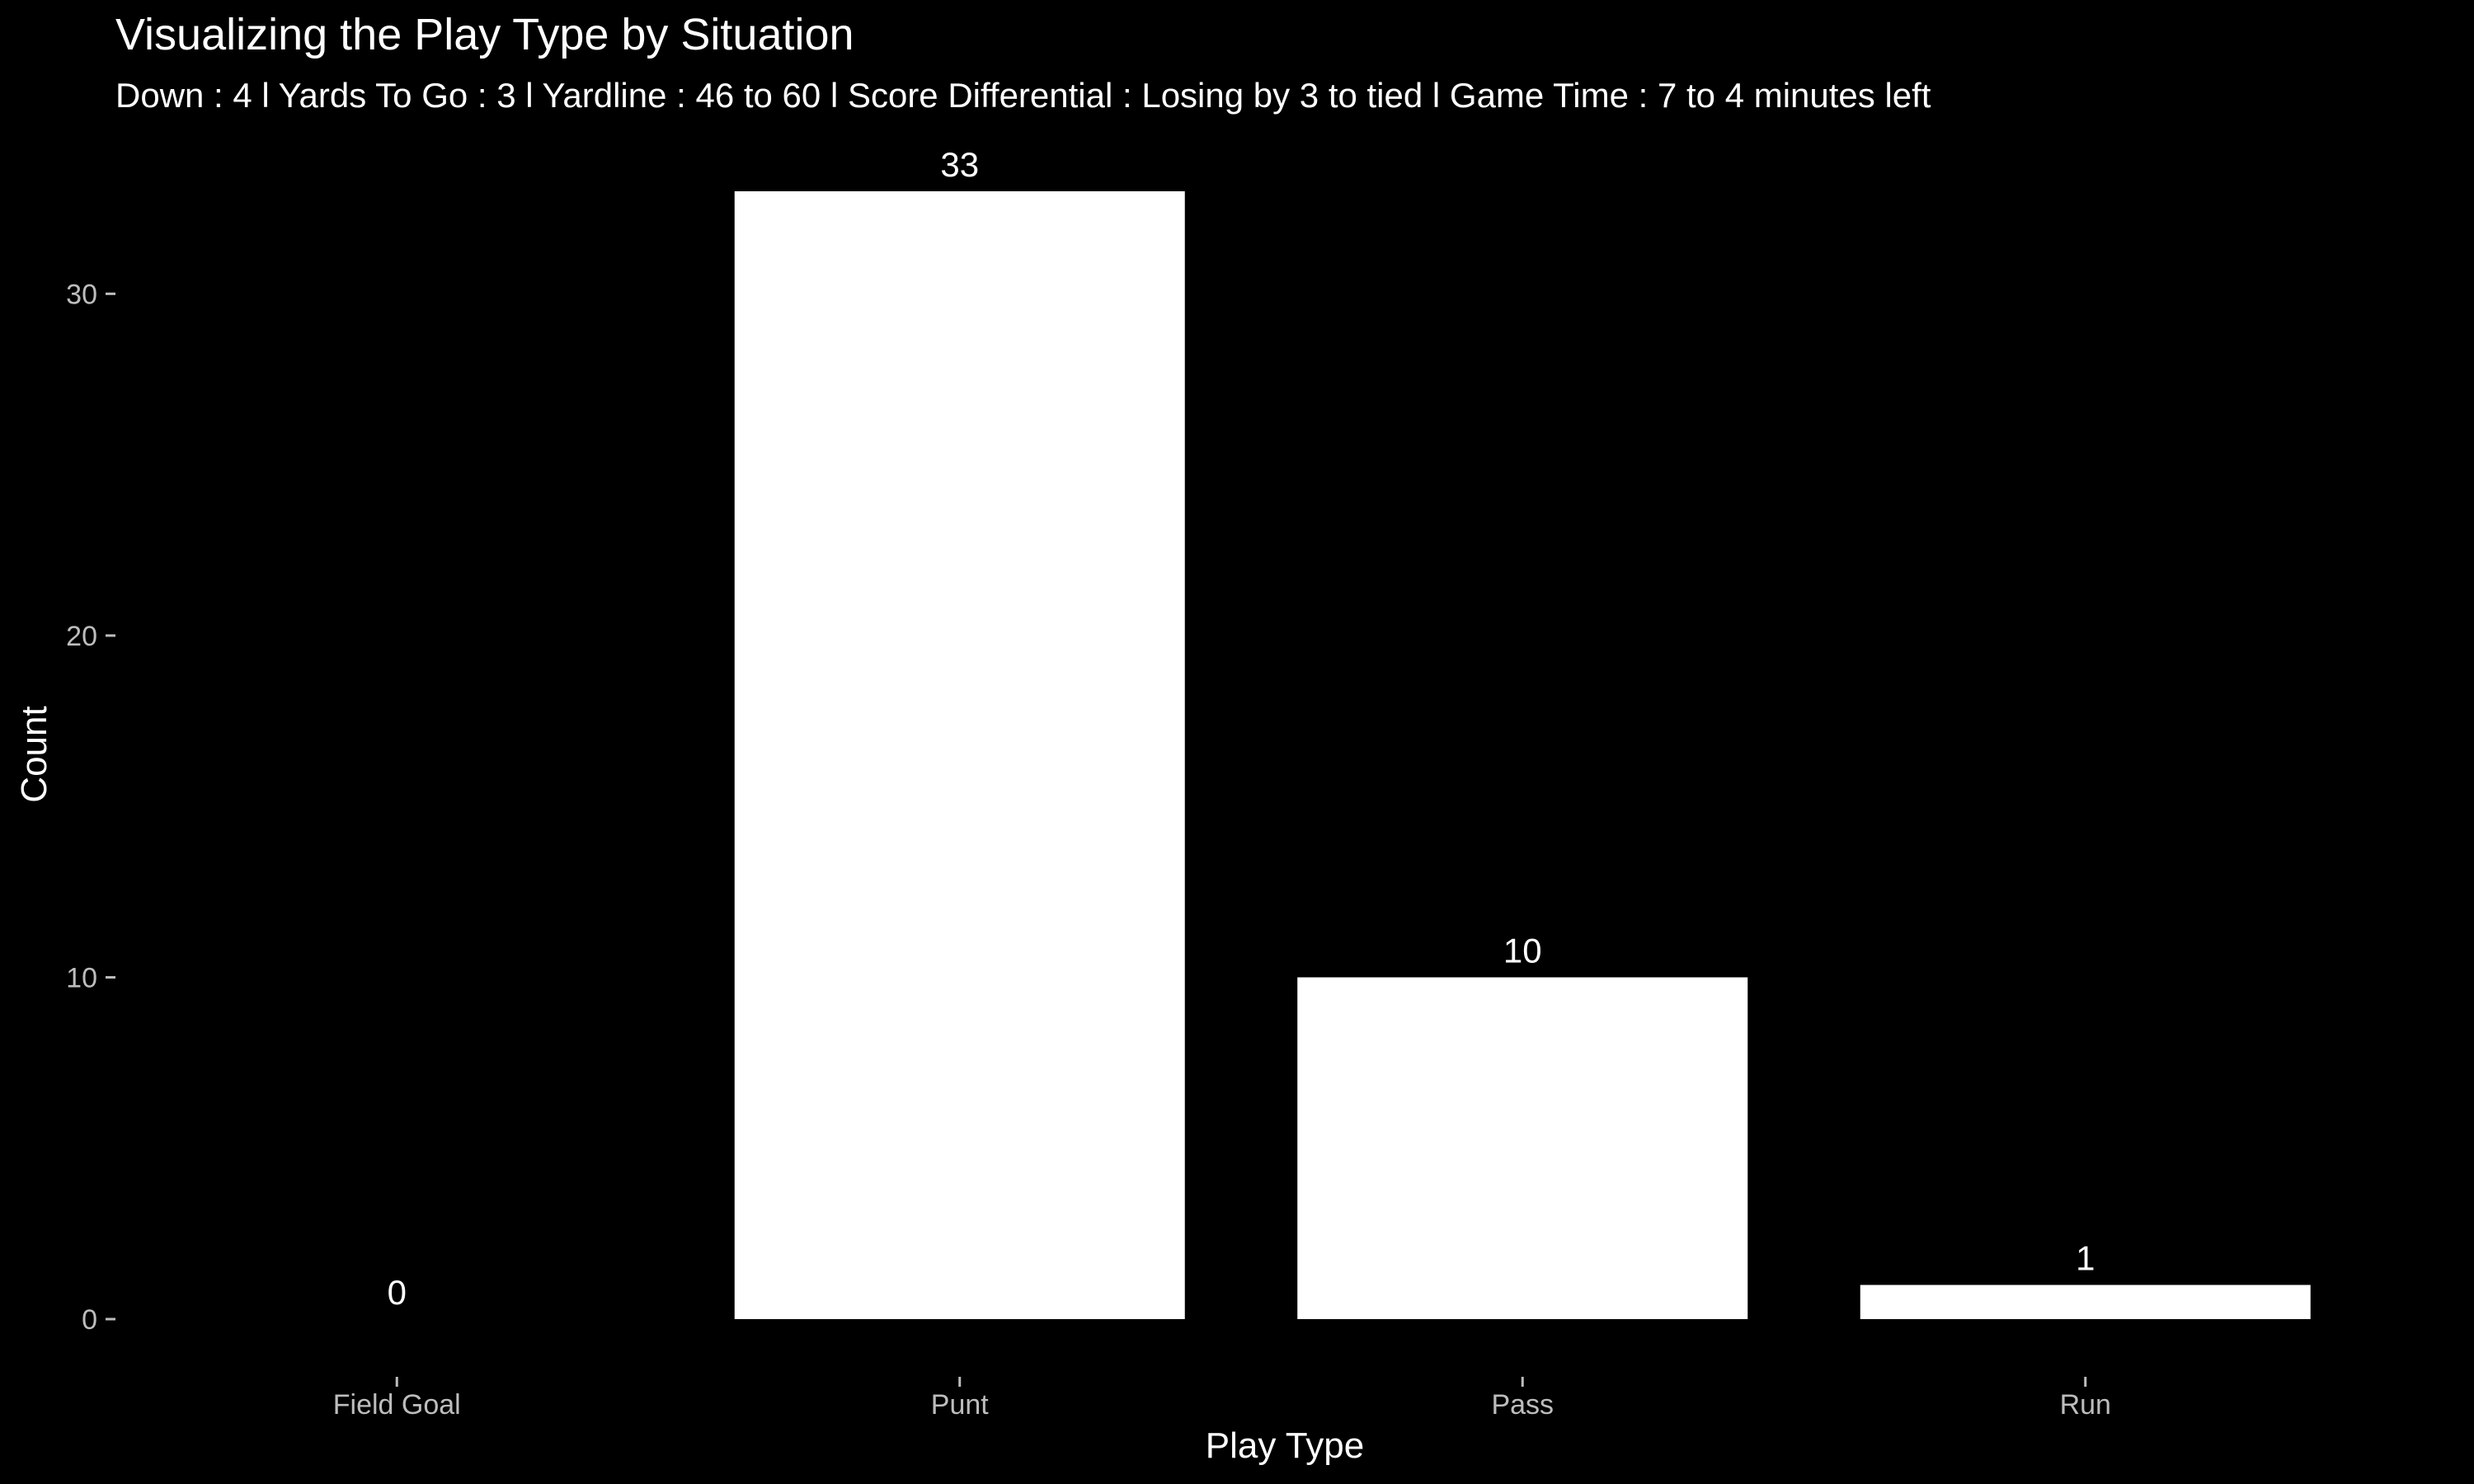 The width and height of the screenshot is (2474, 1484). What do you see at coordinates (960, 1405) in the screenshot?
I see `x-tick-label: Punt` at bounding box center [960, 1405].